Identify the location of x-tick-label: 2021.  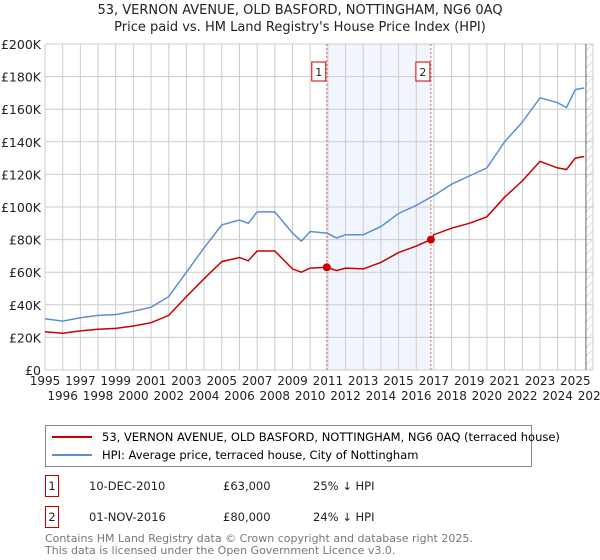
(504, 381).